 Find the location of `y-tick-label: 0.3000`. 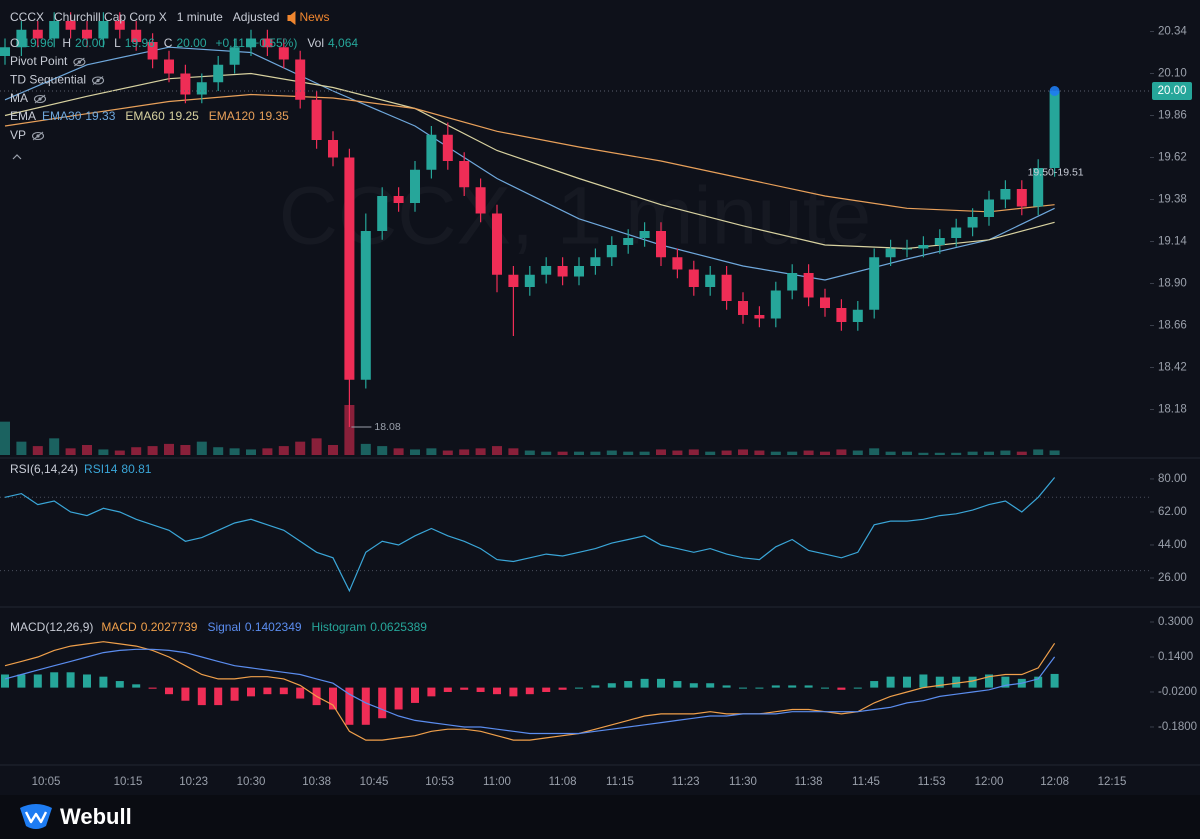

y-tick-label: 0.3000 is located at coordinates (1175, 622).